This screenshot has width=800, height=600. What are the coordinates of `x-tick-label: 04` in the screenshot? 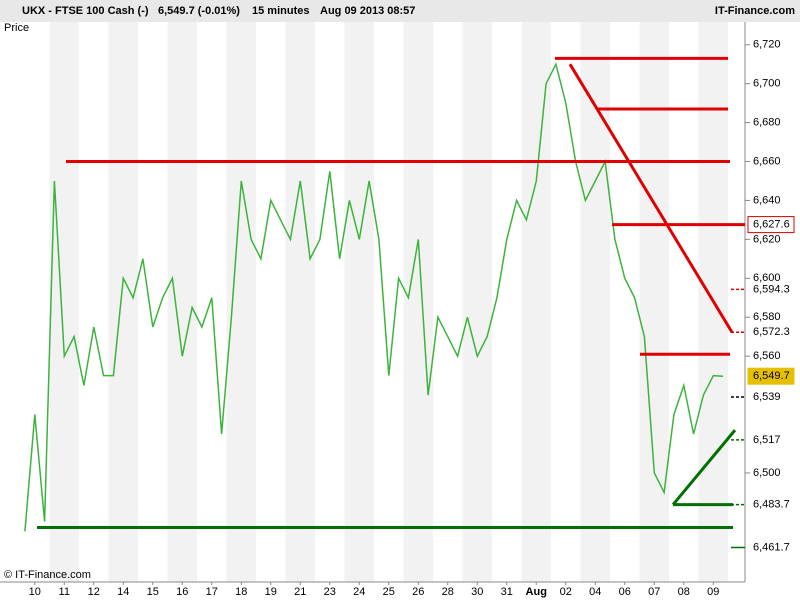 It's located at (595, 592).